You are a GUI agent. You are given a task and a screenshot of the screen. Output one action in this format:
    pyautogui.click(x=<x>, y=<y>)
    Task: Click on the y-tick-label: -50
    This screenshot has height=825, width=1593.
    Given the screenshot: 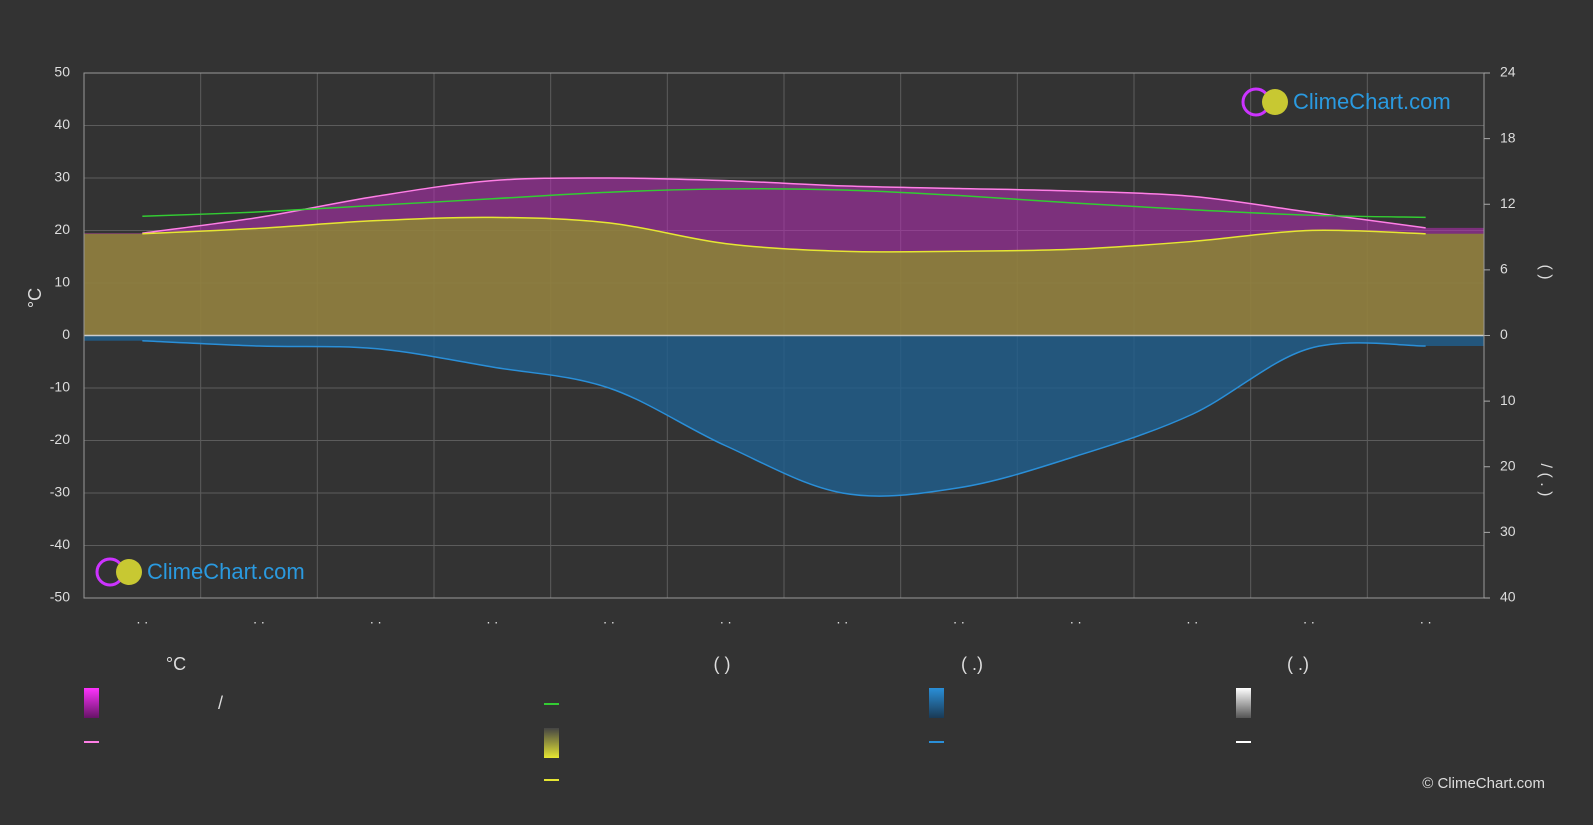 What is the action you would take?
    pyautogui.click(x=60, y=597)
    